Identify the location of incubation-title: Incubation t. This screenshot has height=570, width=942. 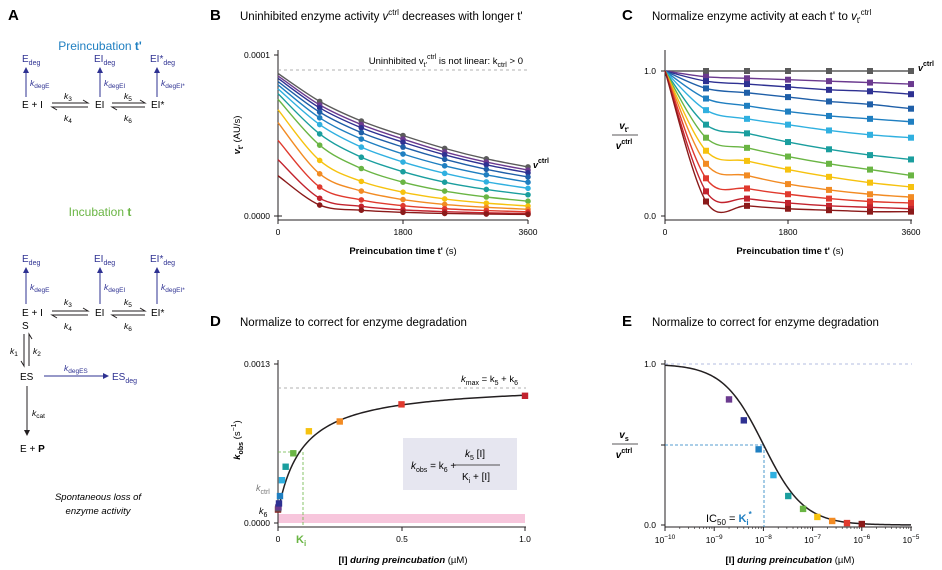
(100, 212).